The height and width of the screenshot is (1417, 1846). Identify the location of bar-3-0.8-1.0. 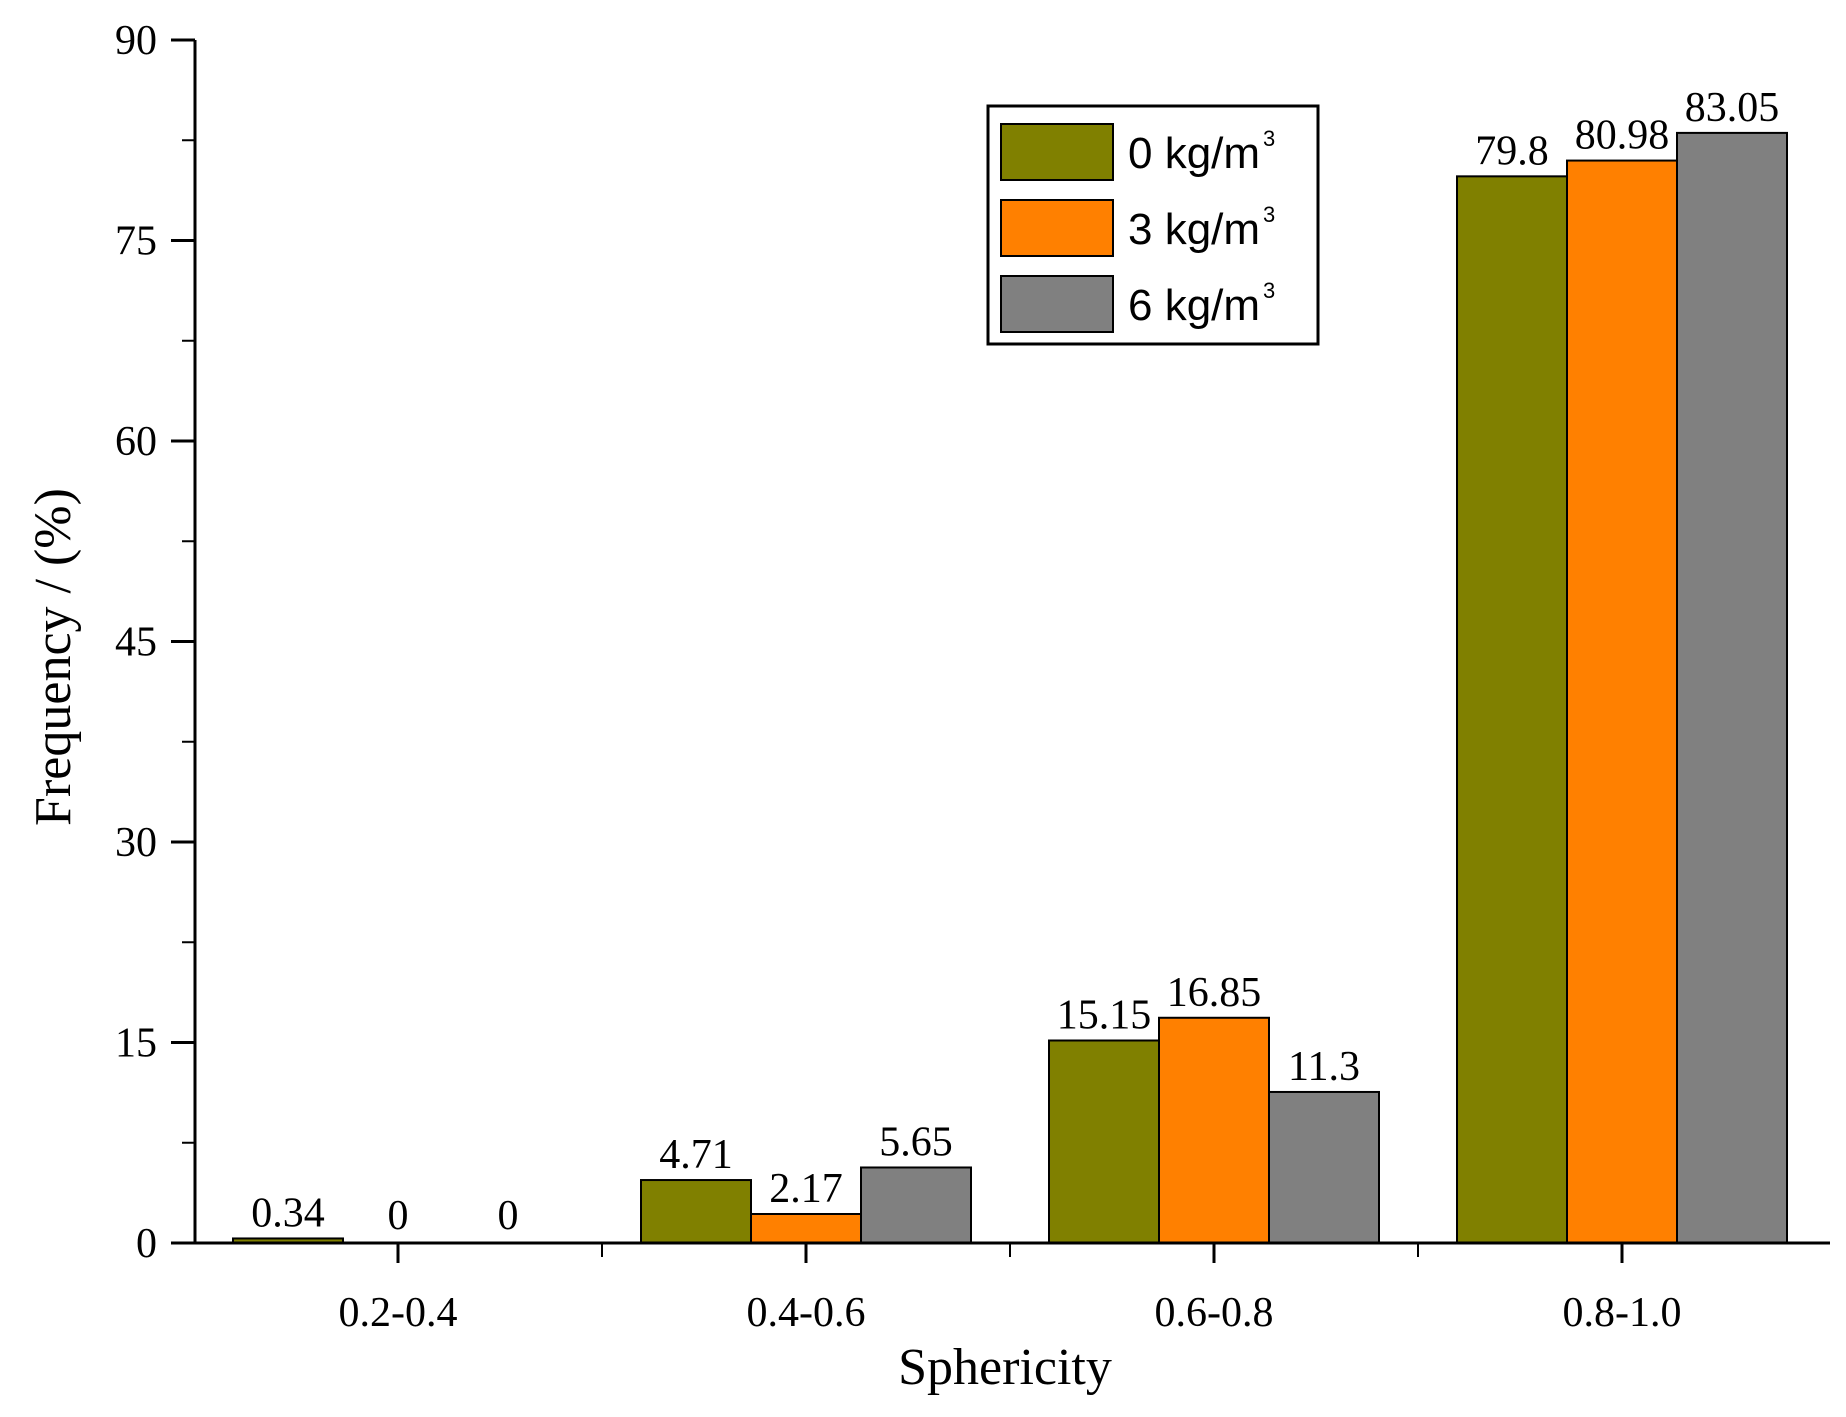
(1732, 688).